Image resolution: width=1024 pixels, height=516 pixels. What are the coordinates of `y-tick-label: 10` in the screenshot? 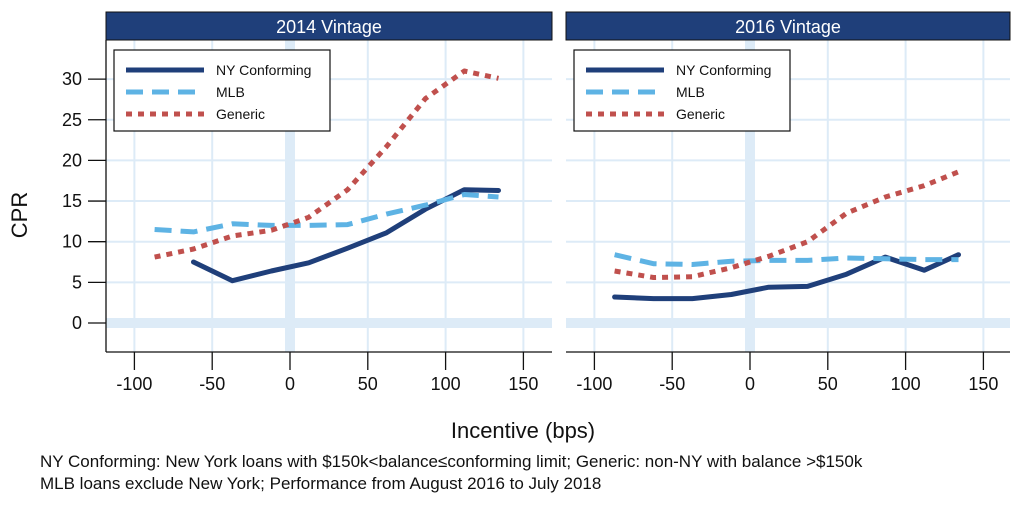 It's located at (72, 242).